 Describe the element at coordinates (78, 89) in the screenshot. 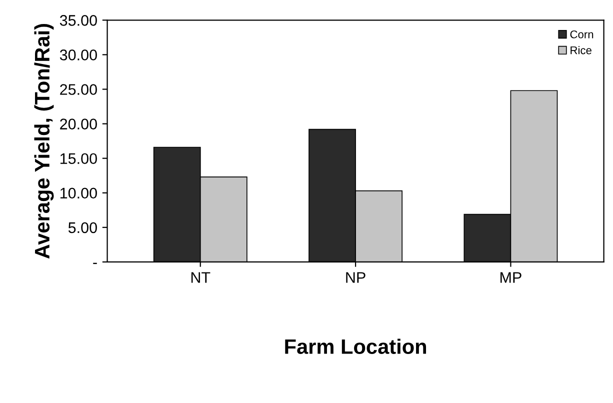

I see `y-tick-label: 25.00` at that location.